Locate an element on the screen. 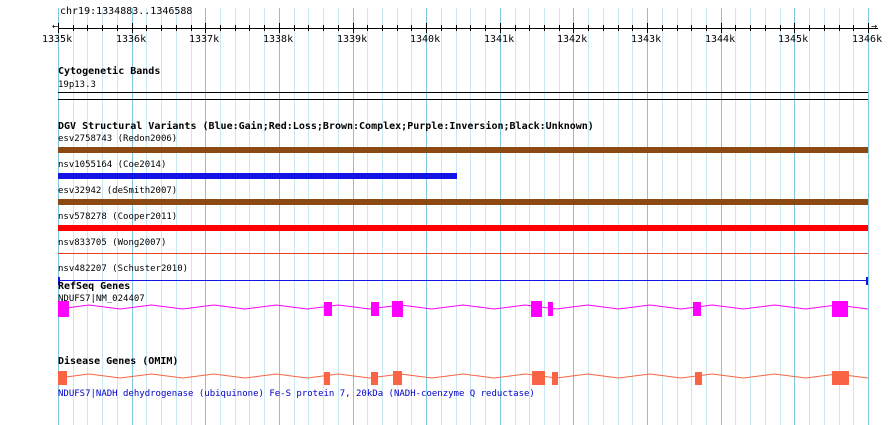  dgv-variant-label: nsv833705 (Wong2007) is located at coordinates (112, 243).